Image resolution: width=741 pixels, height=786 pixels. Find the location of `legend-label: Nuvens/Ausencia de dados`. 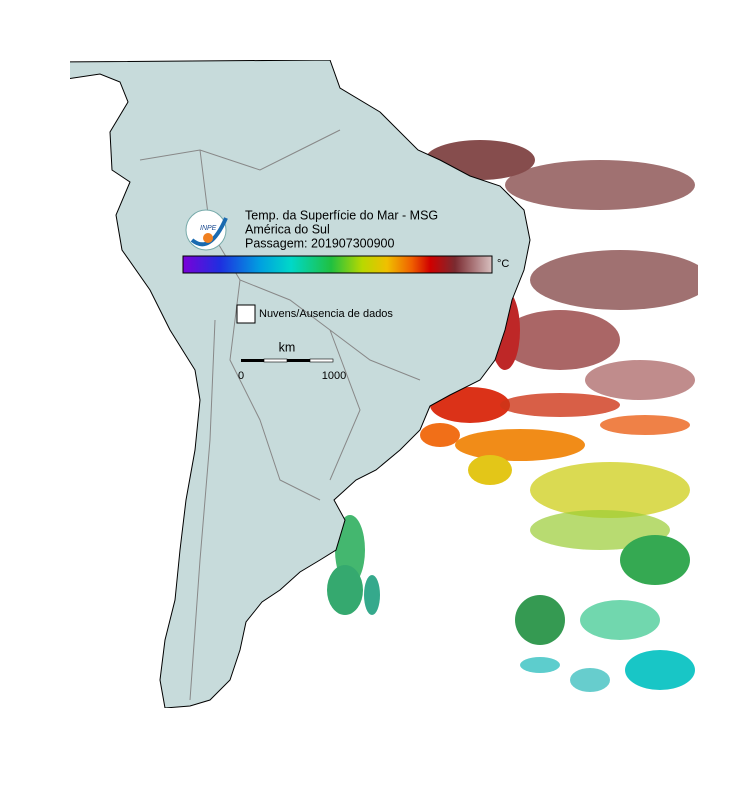

legend-label: Nuvens/Ausencia de dados is located at coordinates (326, 314).